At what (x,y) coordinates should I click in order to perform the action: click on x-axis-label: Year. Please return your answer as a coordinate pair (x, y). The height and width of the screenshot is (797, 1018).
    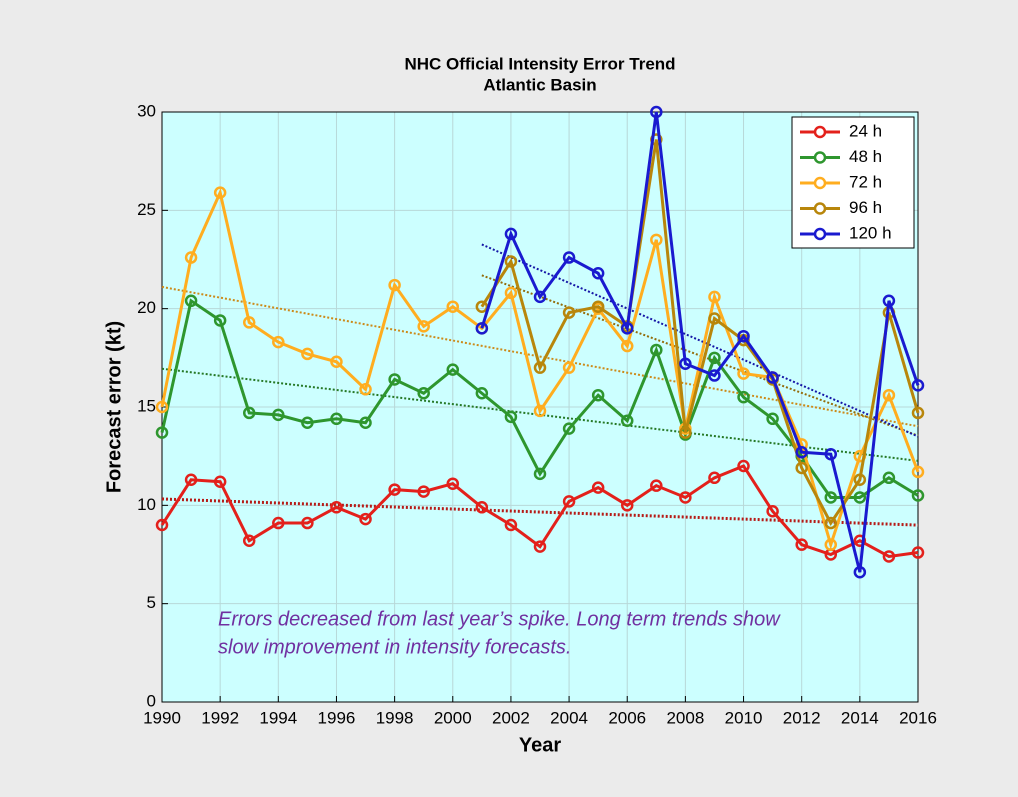
    Looking at the image, I should click on (540, 745).